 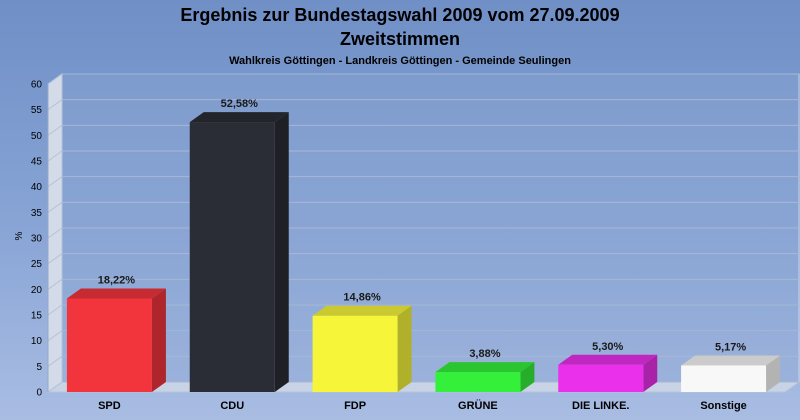 I want to click on data-label: 3,88%, so click(x=484, y=354).